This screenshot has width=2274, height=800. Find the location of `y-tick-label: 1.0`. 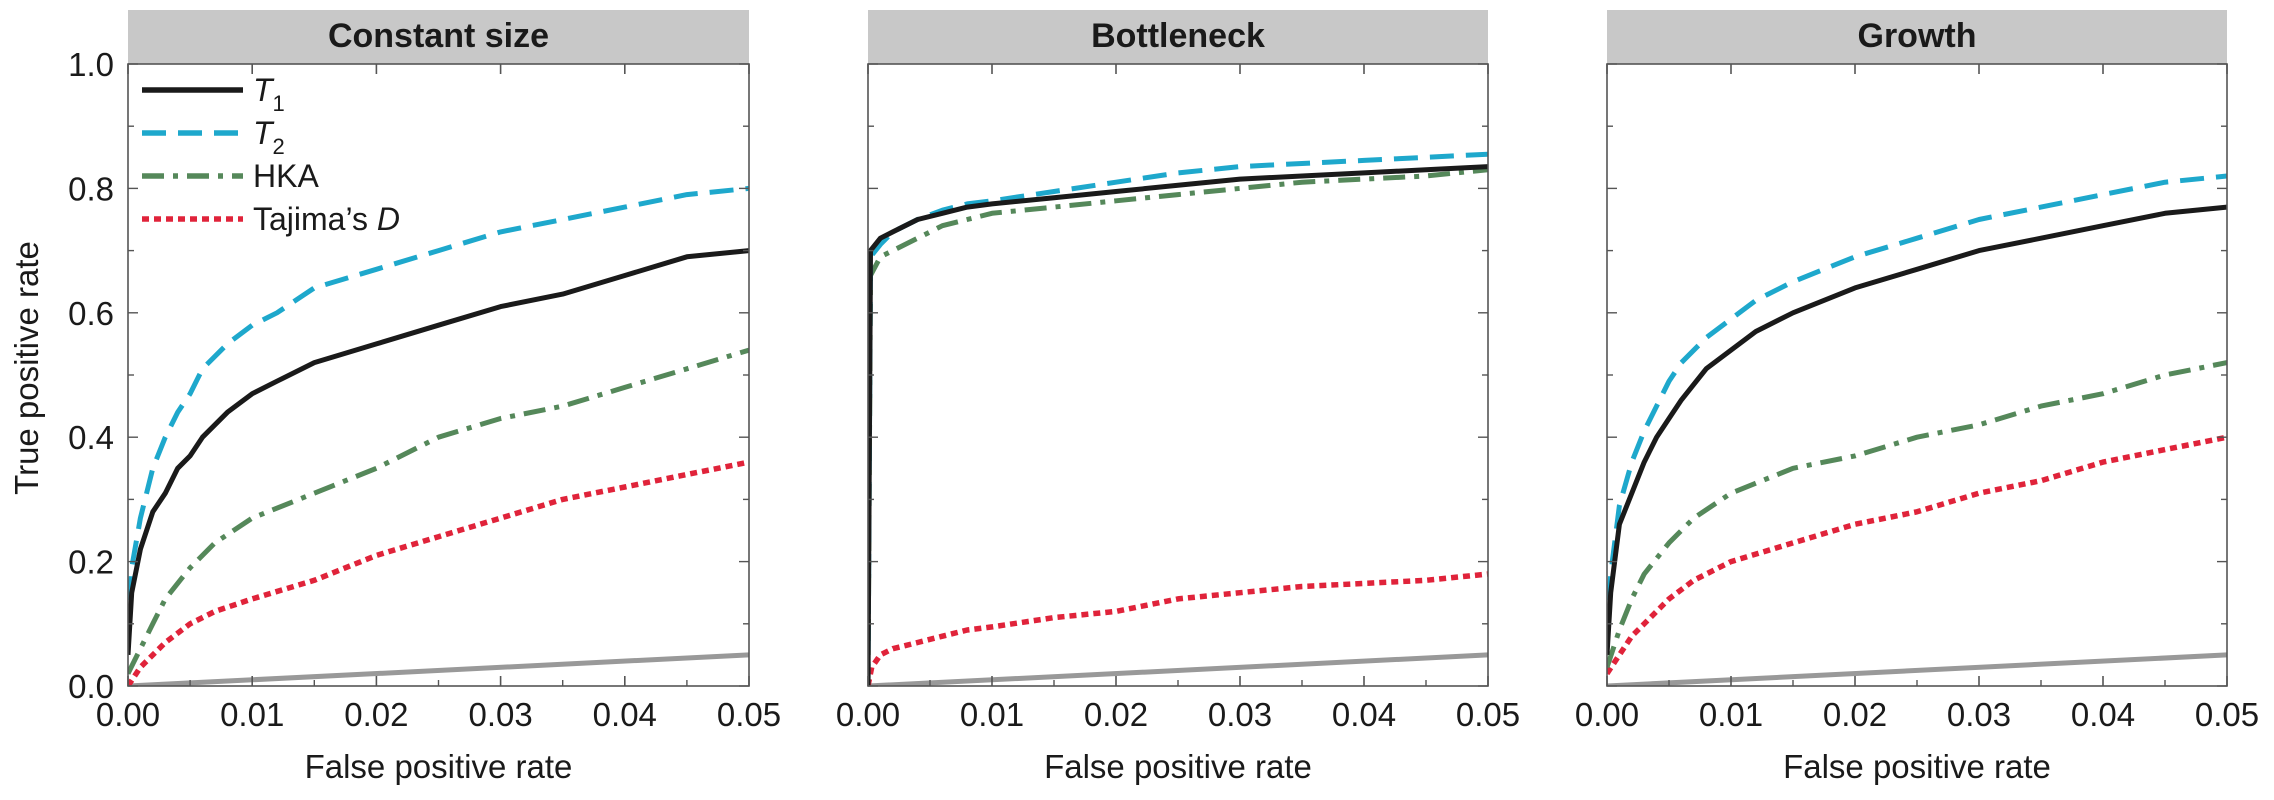

y-tick-label: 1.0 is located at coordinates (91, 64).